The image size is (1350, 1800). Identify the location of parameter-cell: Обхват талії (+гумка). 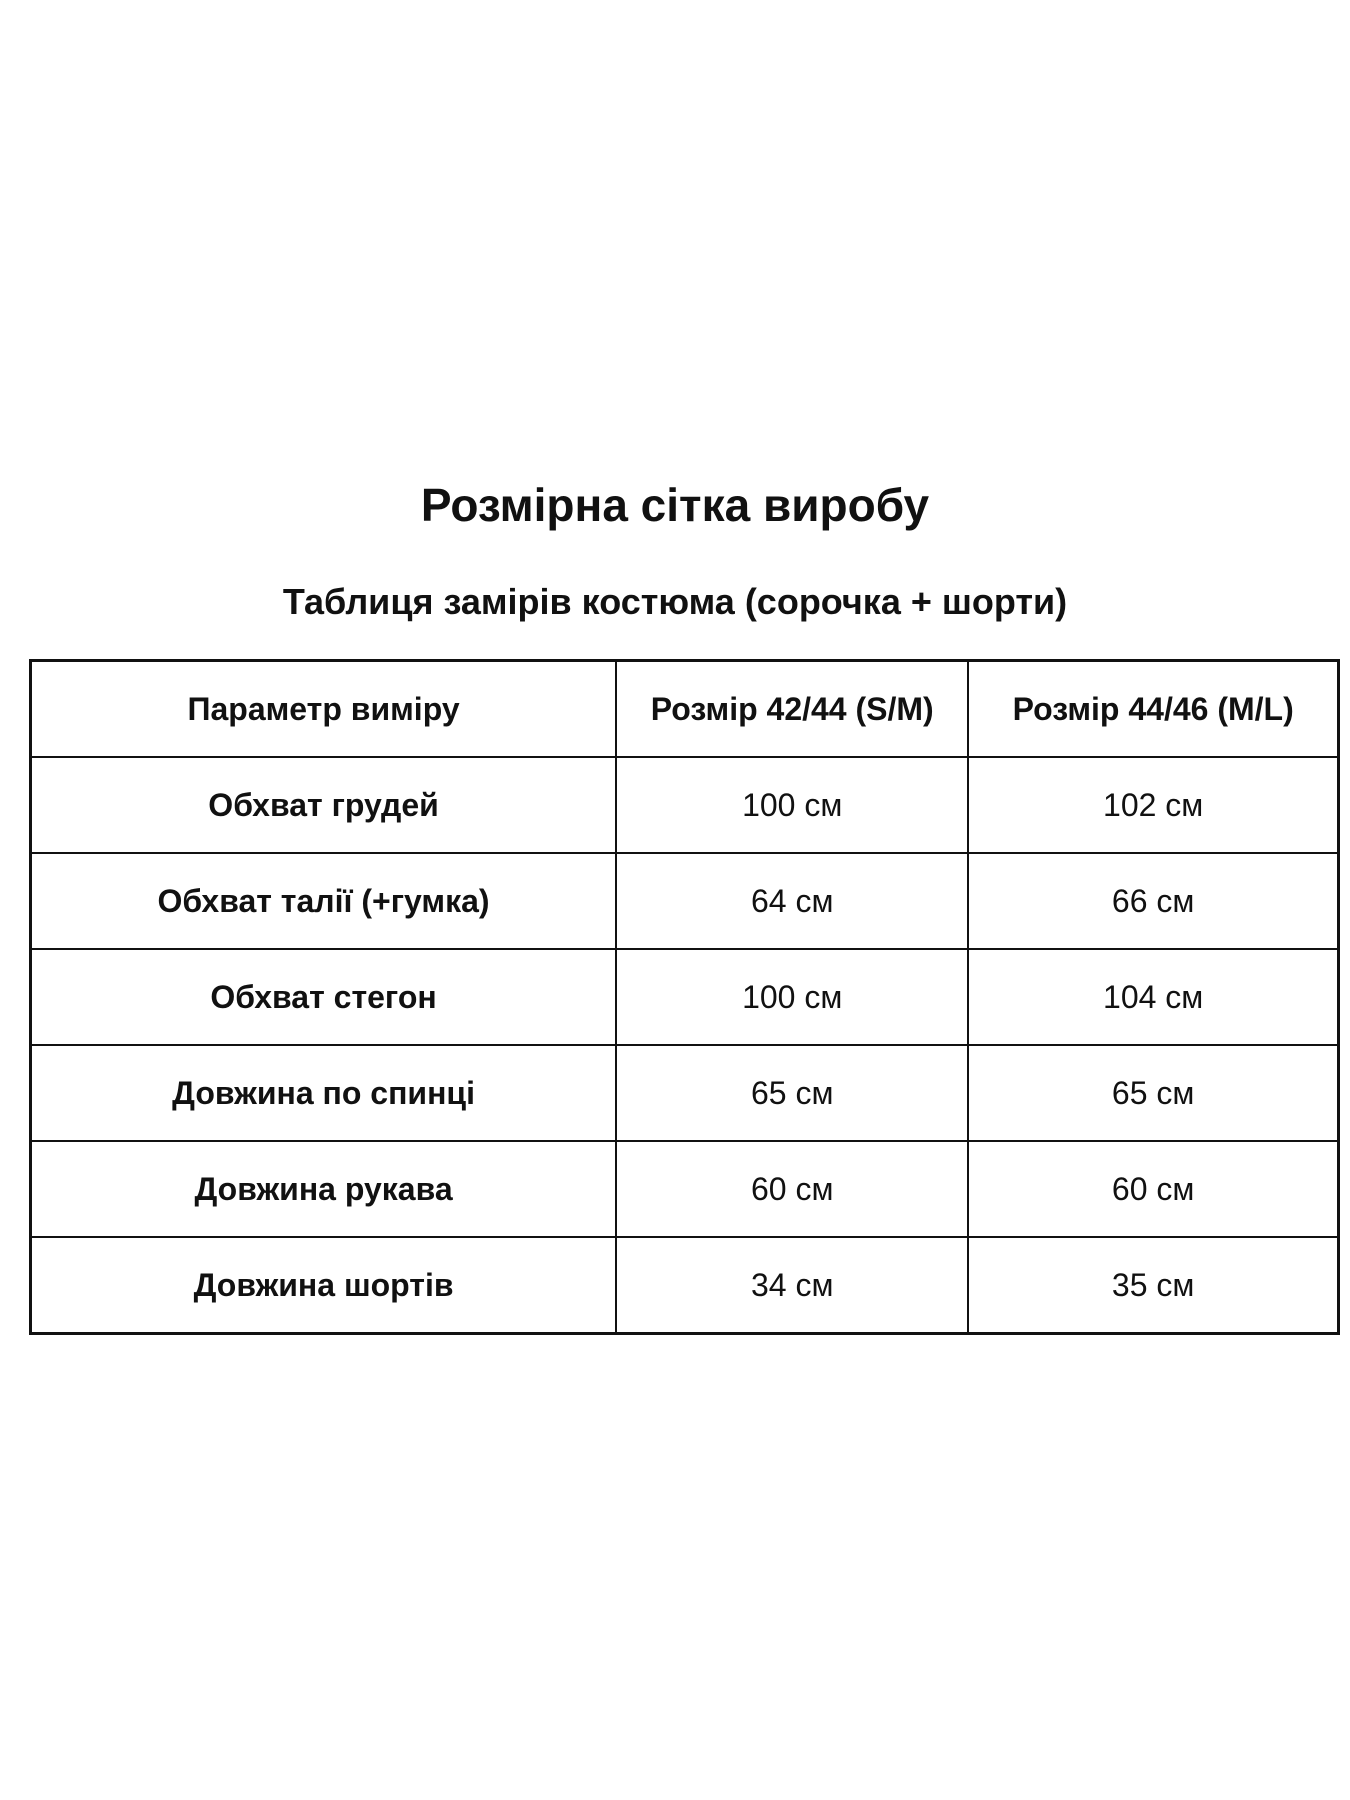
(323, 901).